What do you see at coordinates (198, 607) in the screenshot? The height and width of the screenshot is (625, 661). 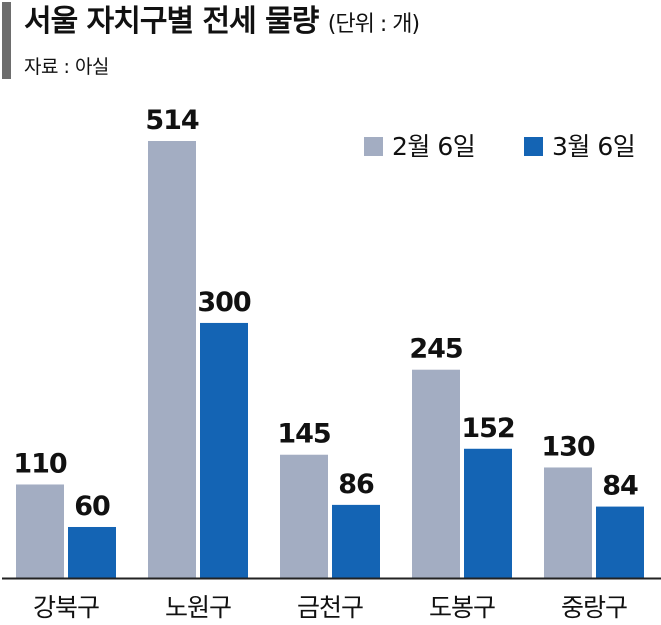 I see `category-label-1: 노원구` at bounding box center [198, 607].